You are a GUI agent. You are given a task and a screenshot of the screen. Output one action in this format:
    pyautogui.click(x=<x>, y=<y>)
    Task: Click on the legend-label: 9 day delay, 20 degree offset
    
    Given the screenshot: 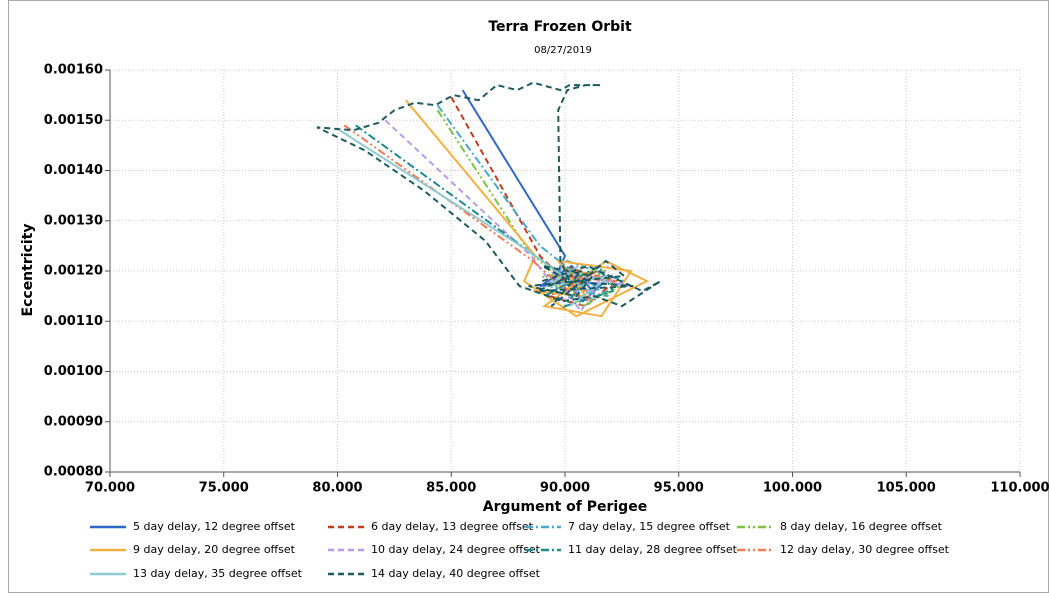 What is the action you would take?
    pyautogui.click(x=214, y=549)
    